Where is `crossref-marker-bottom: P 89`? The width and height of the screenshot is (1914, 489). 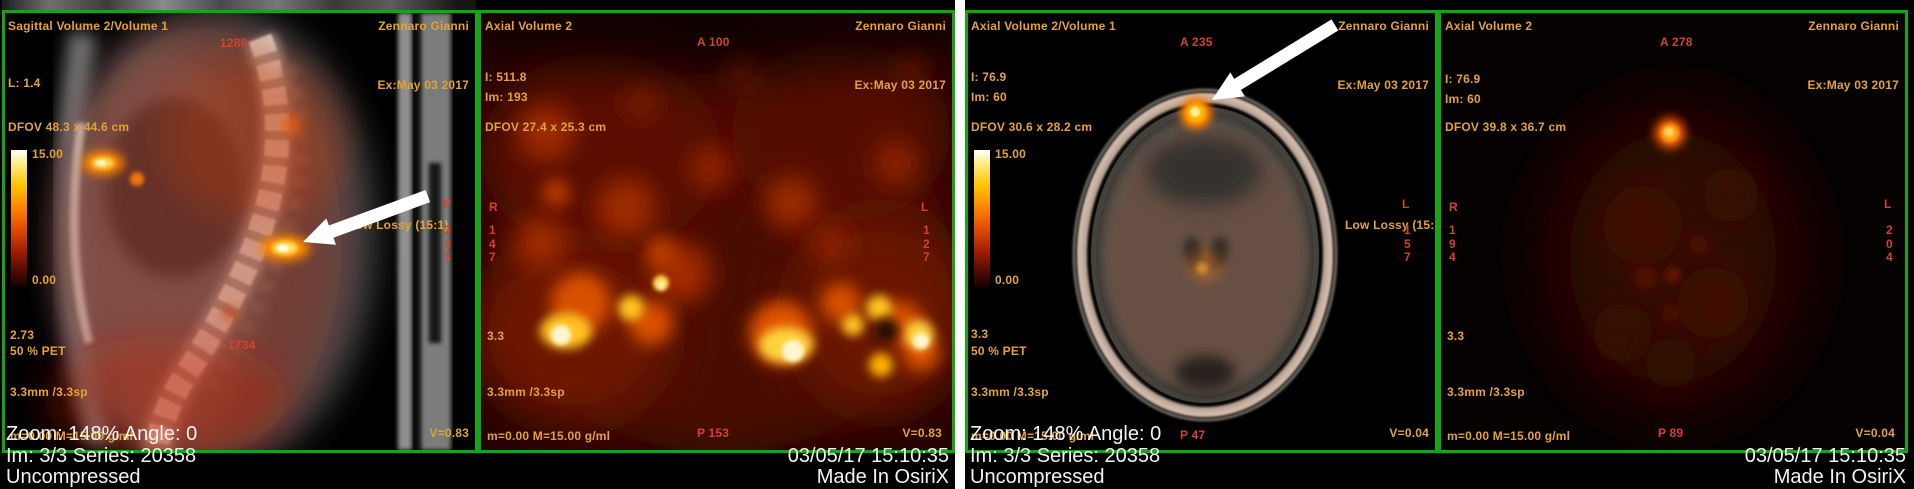
crossref-marker-bottom: P 89 is located at coordinates (1671, 433).